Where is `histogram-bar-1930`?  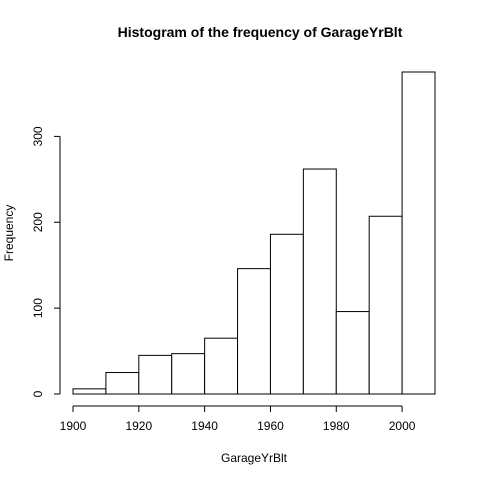 histogram-bar-1930 is located at coordinates (188, 374).